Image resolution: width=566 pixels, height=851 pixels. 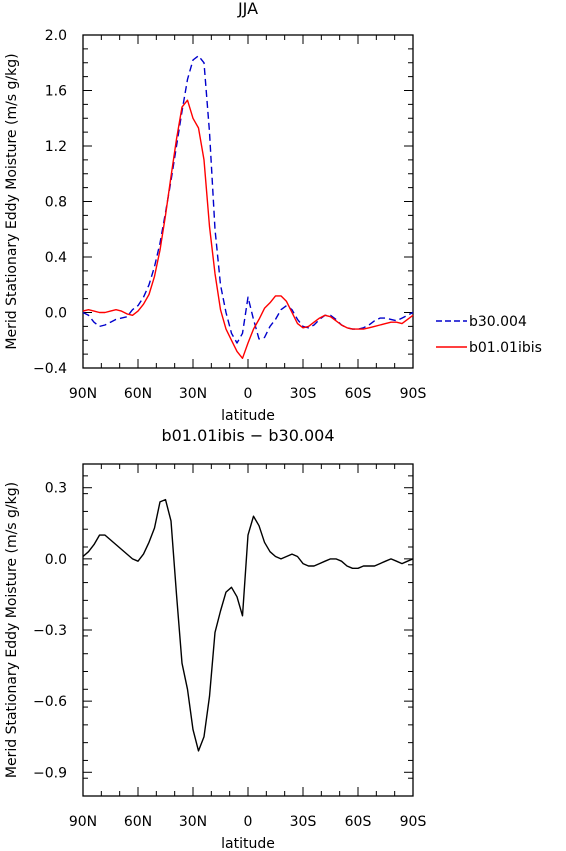 What do you see at coordinates (56, 203) in the screenshot?
I see `y-tick-label: 0.8` at bounding box center [56, 203].